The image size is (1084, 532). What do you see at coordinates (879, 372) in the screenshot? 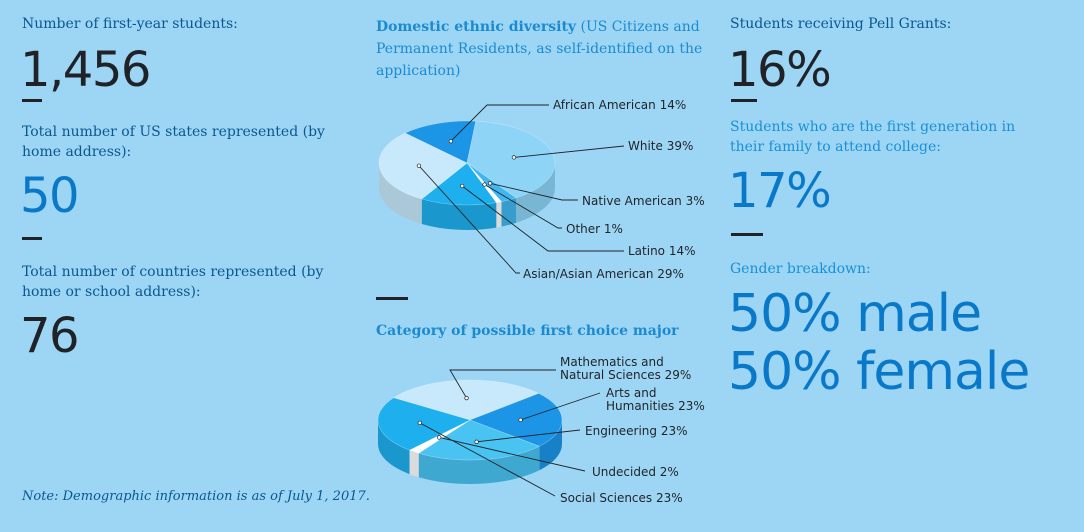
I see `gender-female: 50% female` at bounding box center [879, 372].